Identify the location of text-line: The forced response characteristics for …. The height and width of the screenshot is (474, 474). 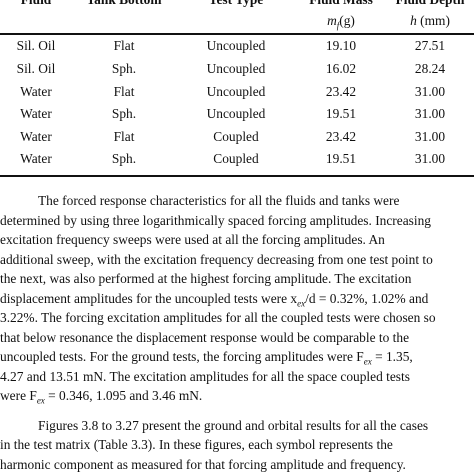
(219, 200).